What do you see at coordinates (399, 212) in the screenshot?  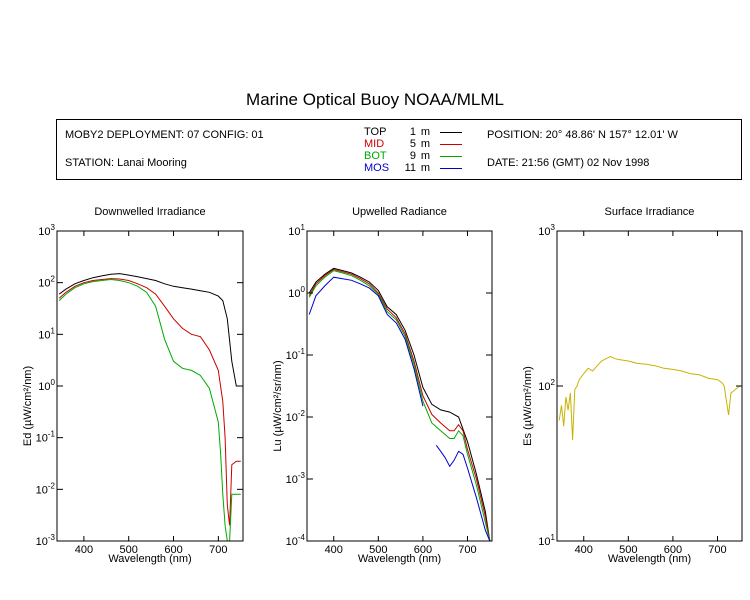 I see `chart-title: Upwelled Radiance` at bounding box center [399, 212].